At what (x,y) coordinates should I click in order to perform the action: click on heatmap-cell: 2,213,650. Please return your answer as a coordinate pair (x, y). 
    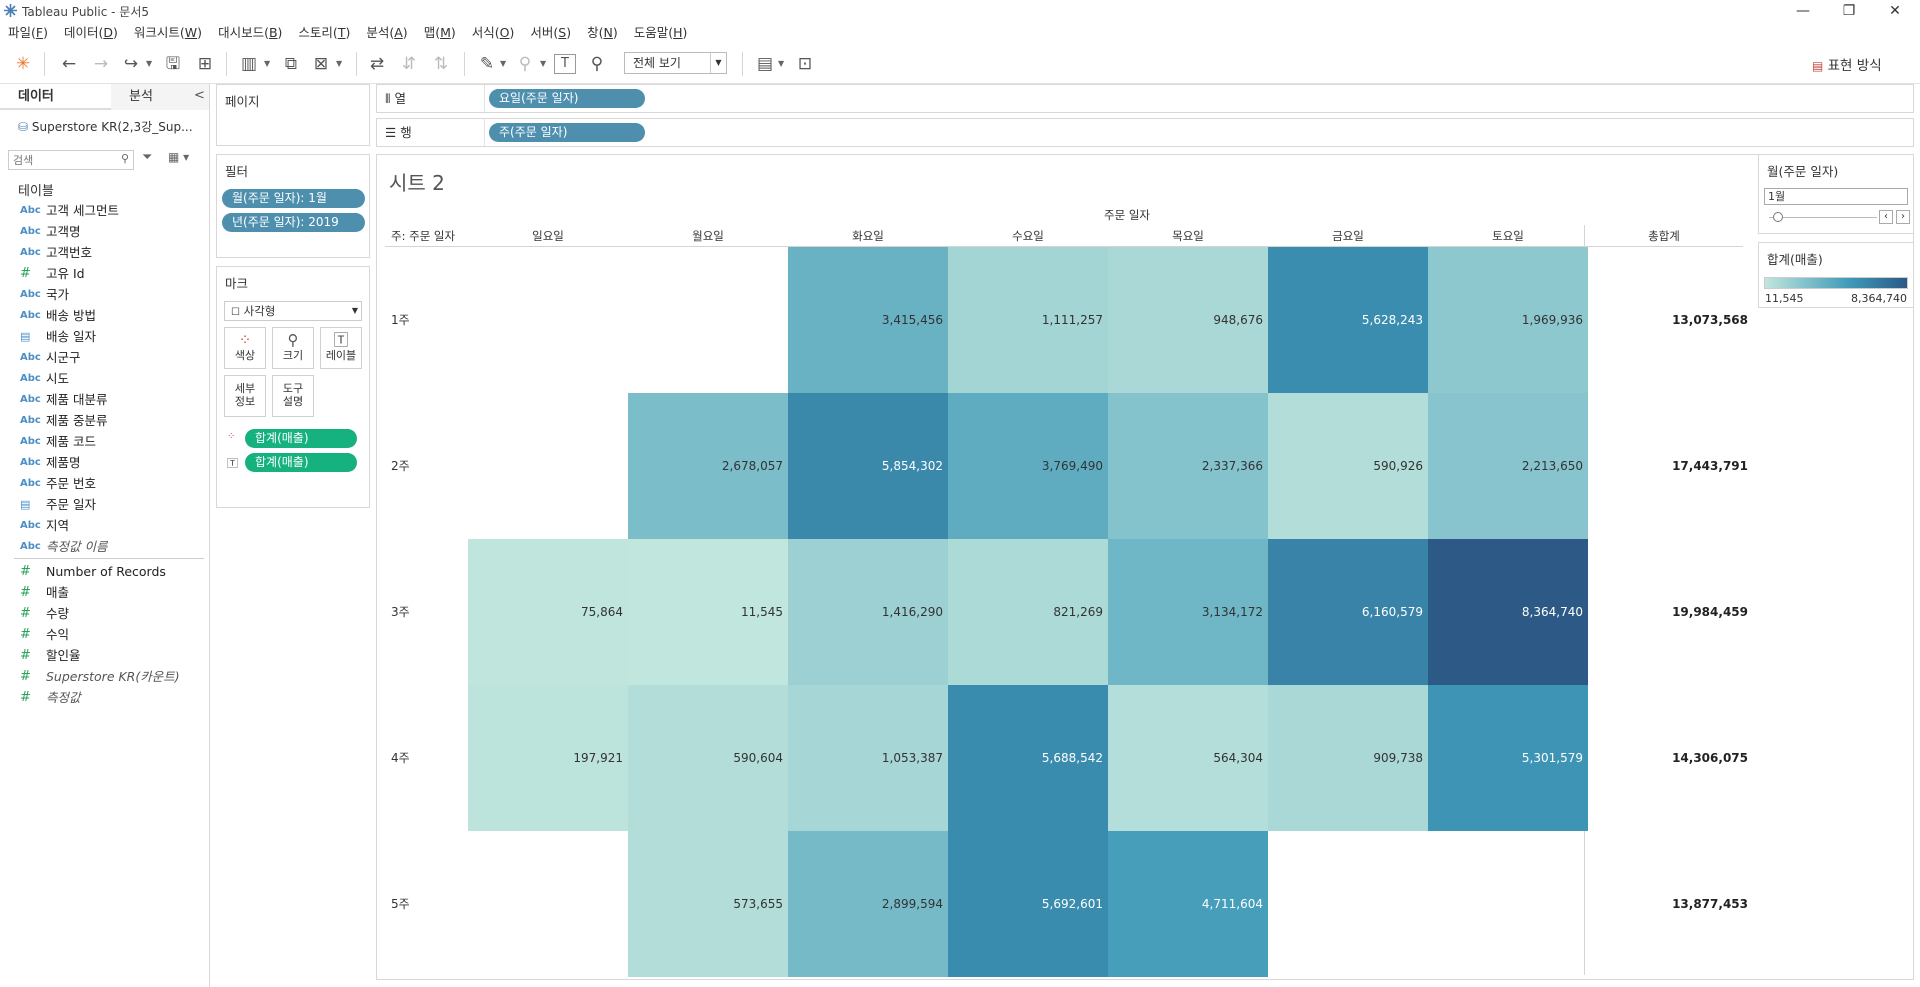
    Looking at the image, I should click on (1508, 466).